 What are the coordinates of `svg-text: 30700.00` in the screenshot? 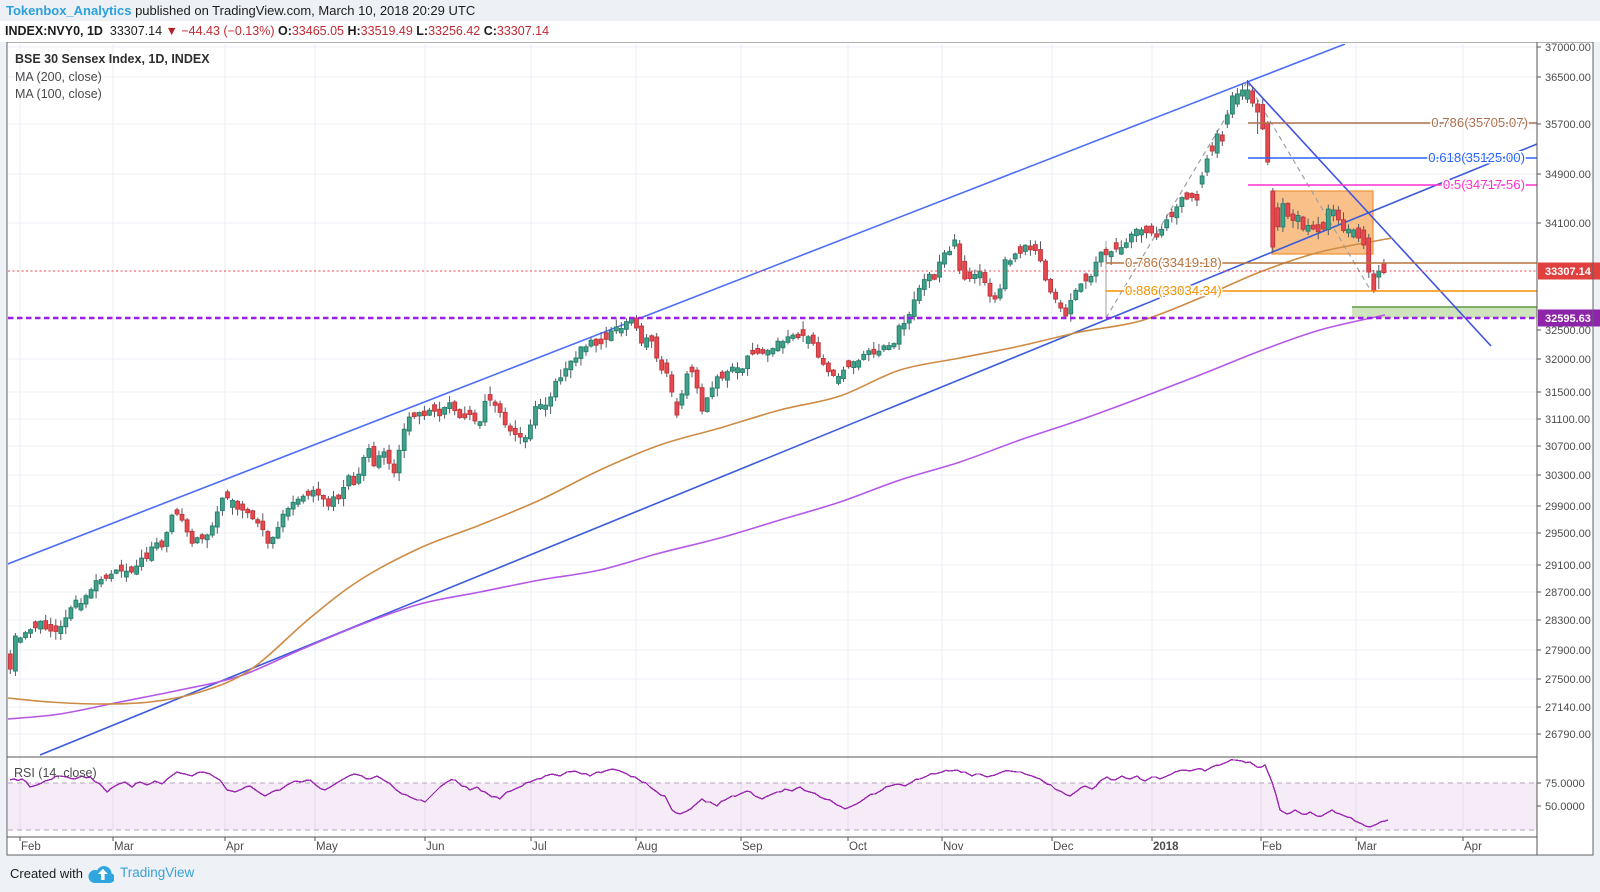 It's located at (1568, 447).